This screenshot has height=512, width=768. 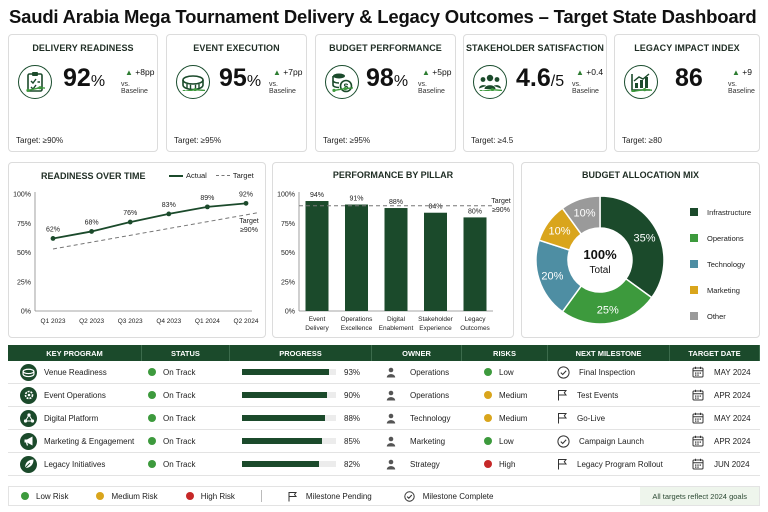 I want to click on actual-point, so click(x=53, y=238).